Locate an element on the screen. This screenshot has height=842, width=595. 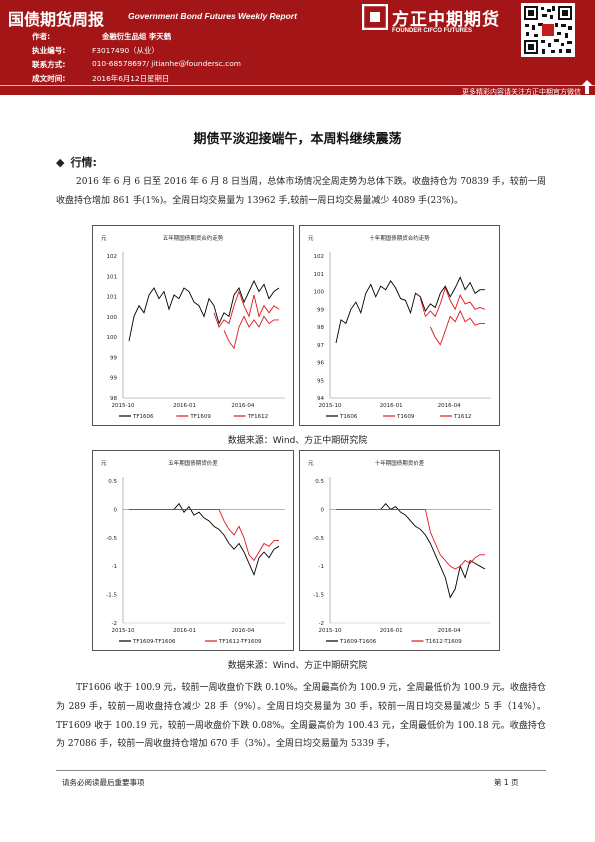
company-logo: 方正中期期货 FOUNDER CIFCO FUTURES is located at coordinates (437, 24).